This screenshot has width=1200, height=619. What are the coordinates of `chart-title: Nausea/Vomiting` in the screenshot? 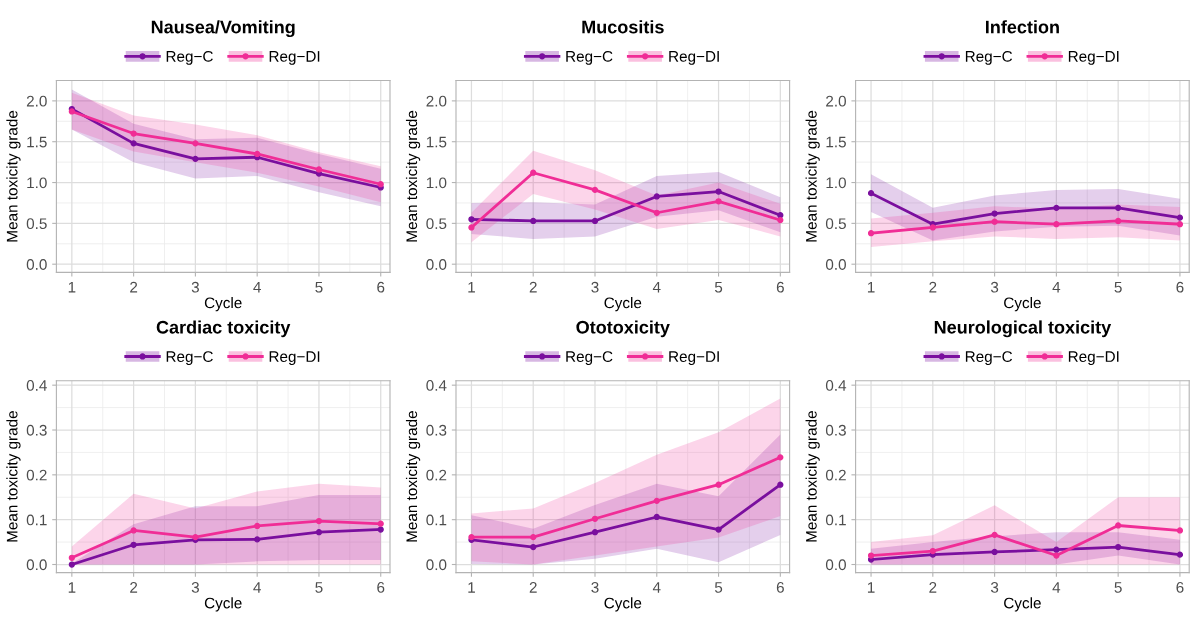 It's located at (223, 29).